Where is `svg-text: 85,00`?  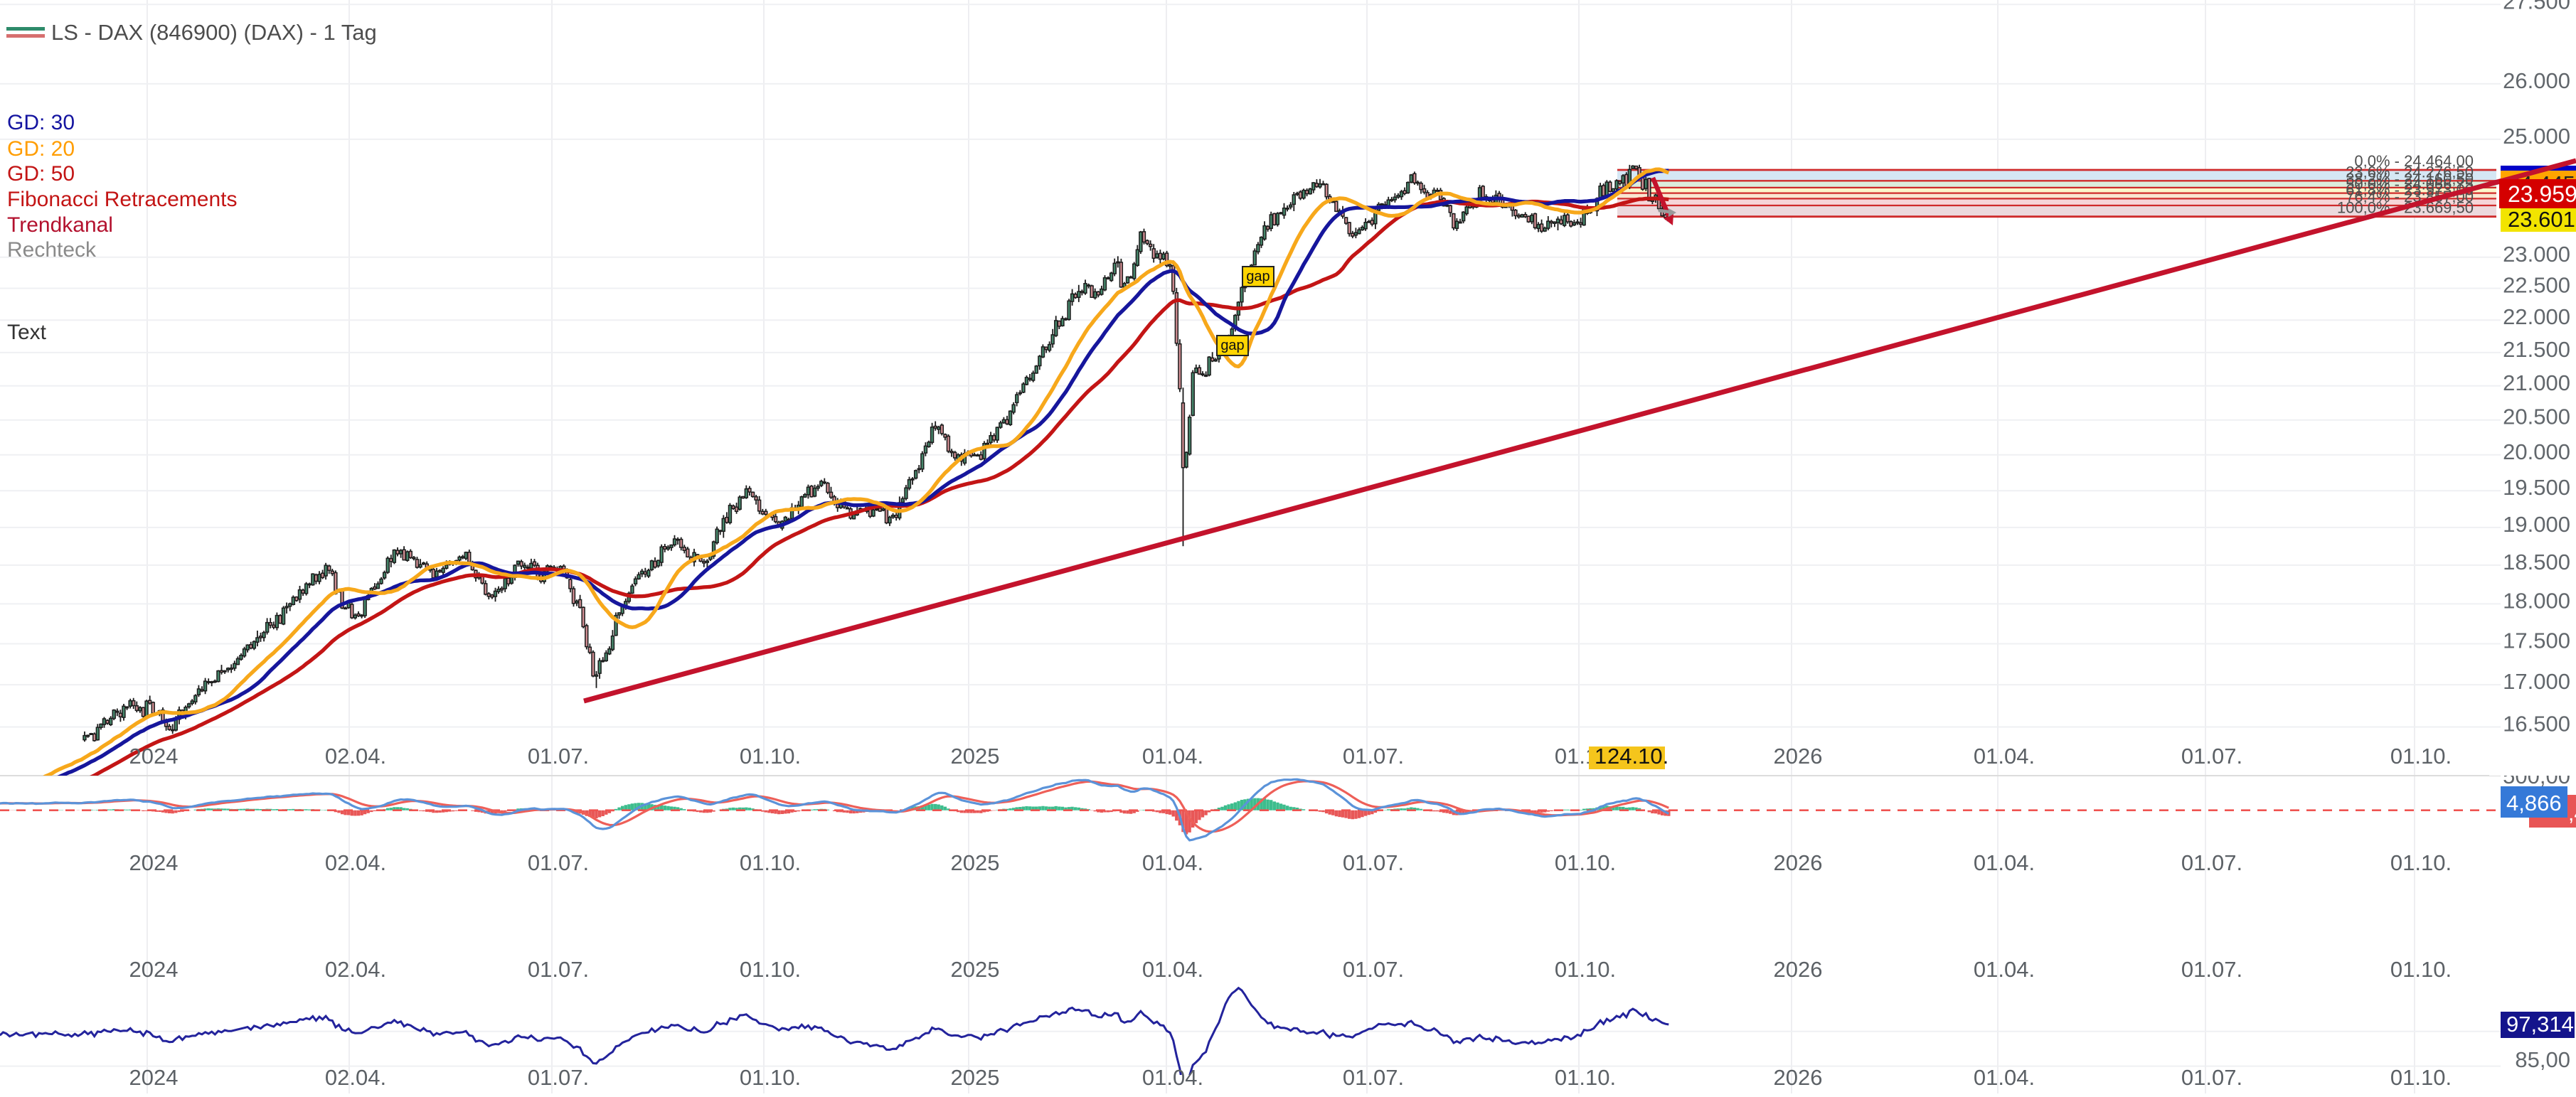 svg-text: 85,00 is located at coordinates (2542, 1059).